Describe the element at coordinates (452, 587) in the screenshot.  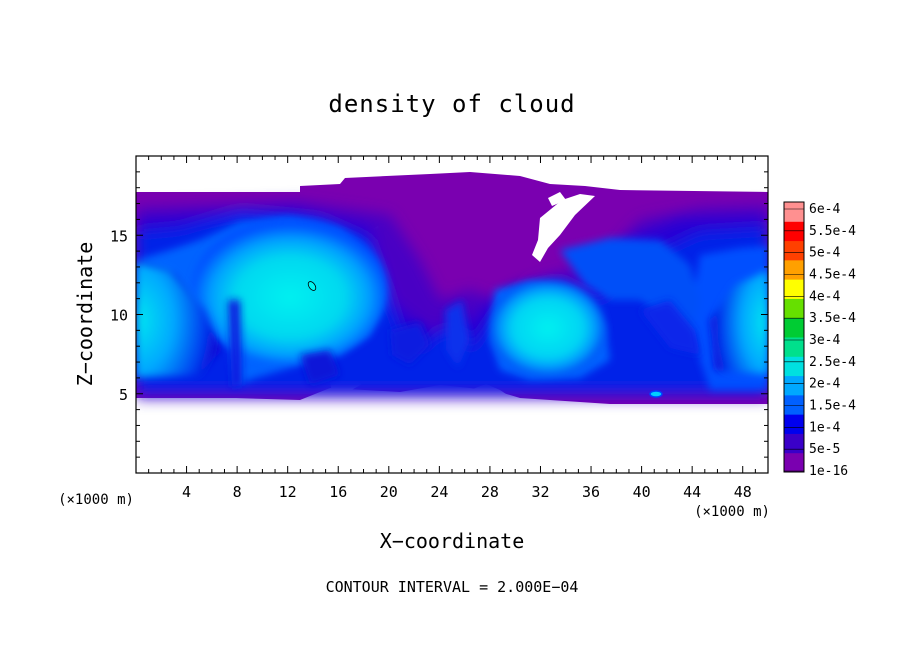
I see `contour-interval-note: CONTOUR INTERVAL = 2.000E−04` at that location.